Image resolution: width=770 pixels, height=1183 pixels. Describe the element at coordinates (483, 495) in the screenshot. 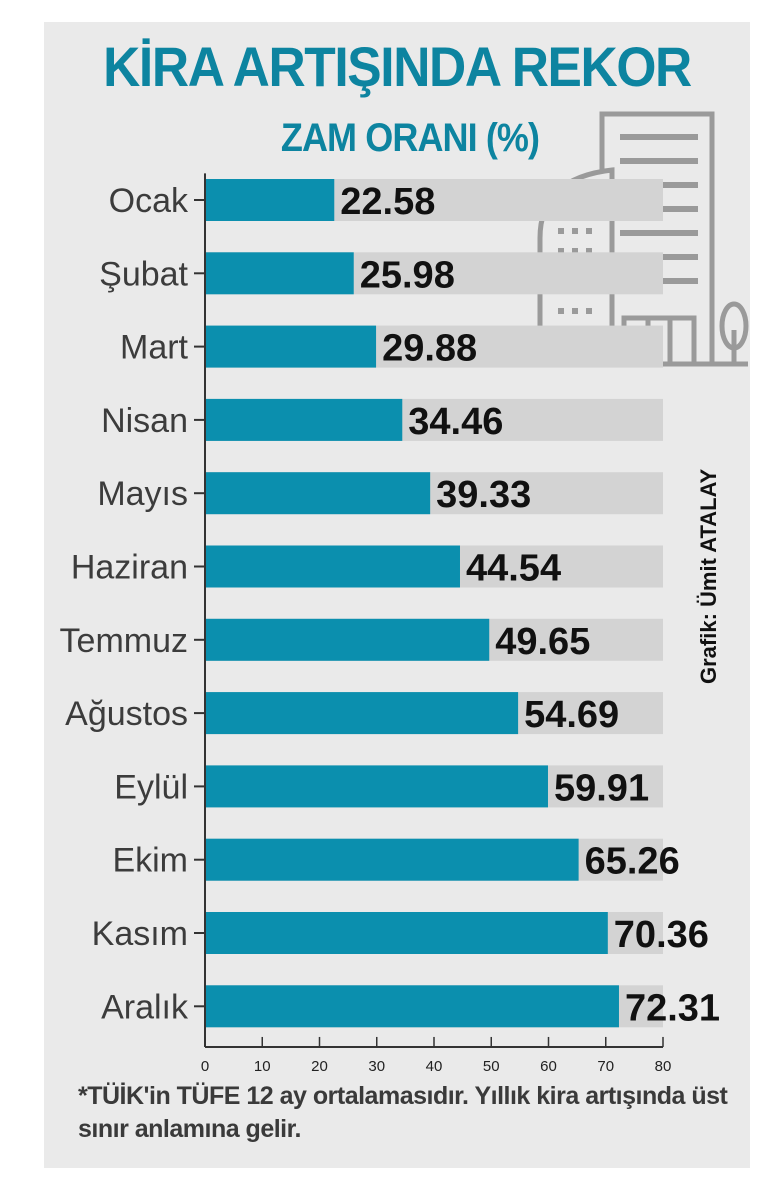

I see `value-label: 39.33` at that location.